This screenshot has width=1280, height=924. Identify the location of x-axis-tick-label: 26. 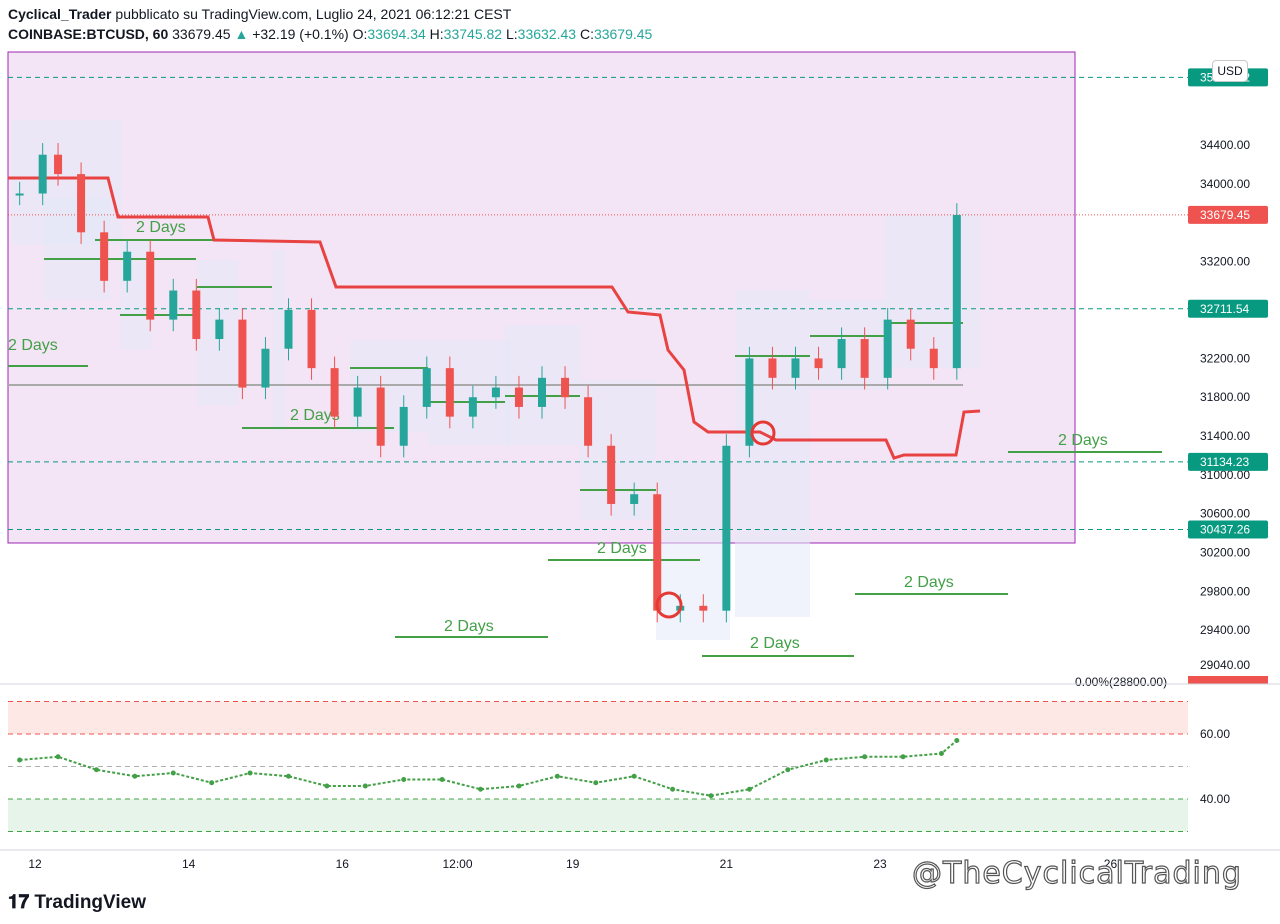
(1111, 864).